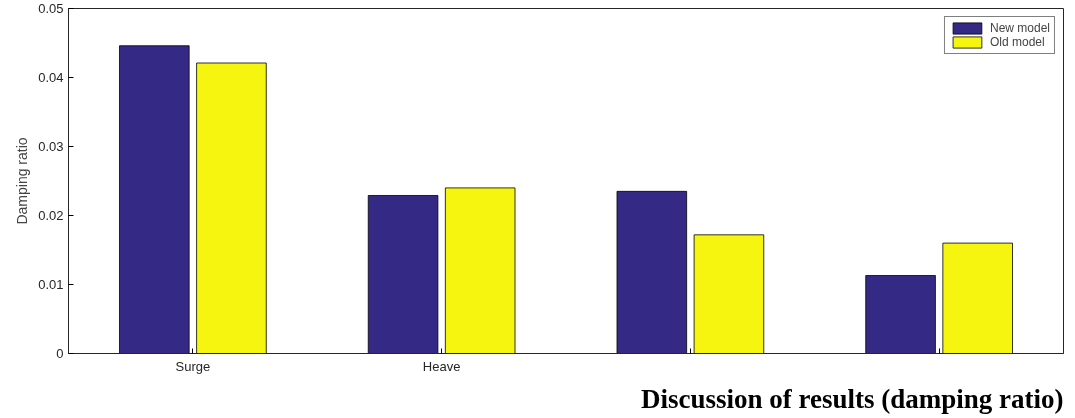  I want to click on y-tick-label: 0.03, so click(51, 146).